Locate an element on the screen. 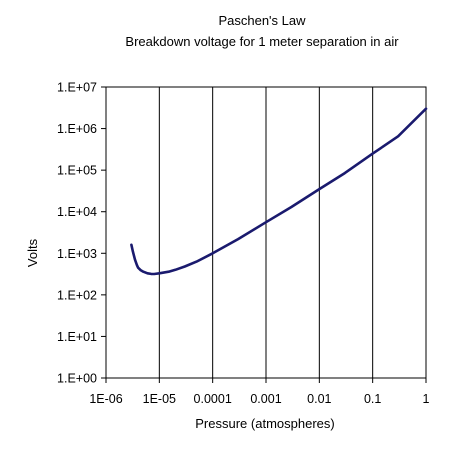 This screenshot has height=451, width=474. x-tick-label: 1E-06 is located at coordinates (105, 399).